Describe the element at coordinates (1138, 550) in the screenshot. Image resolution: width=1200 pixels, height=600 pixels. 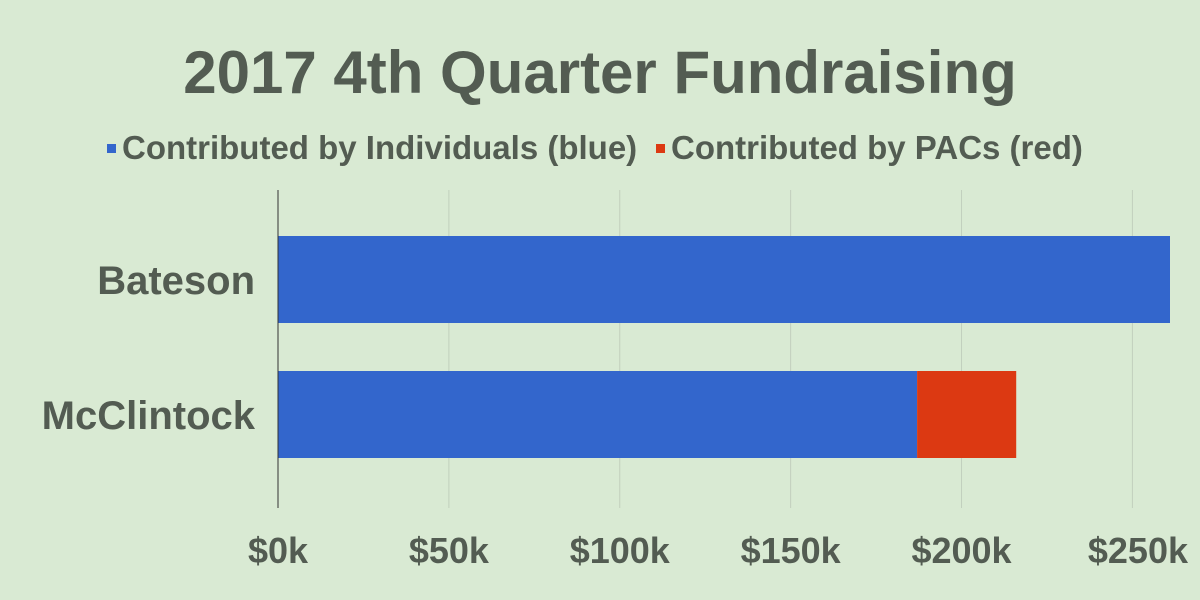
I see `x-tick-label-5: $250k` at that location.